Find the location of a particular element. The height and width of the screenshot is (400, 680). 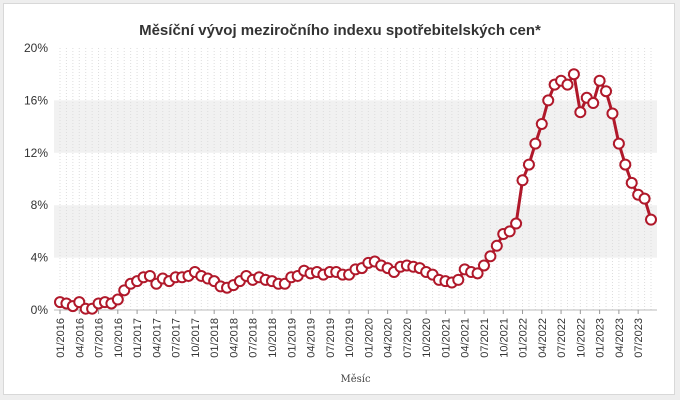

x-tick-label: 04/2022 is located at coordinates (543, 338).